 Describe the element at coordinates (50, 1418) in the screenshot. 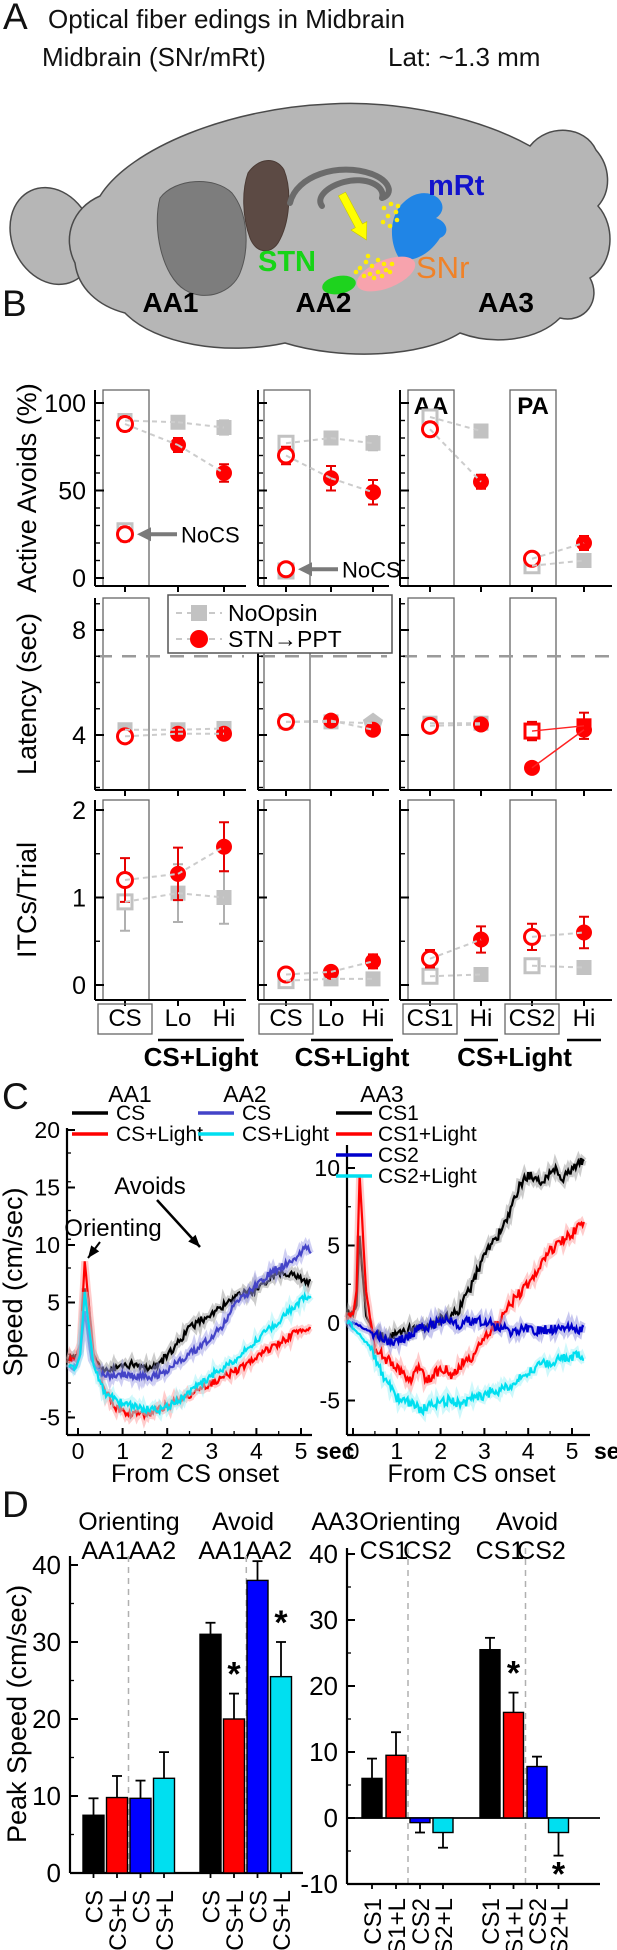

I see `svg-text: -5` at that location.